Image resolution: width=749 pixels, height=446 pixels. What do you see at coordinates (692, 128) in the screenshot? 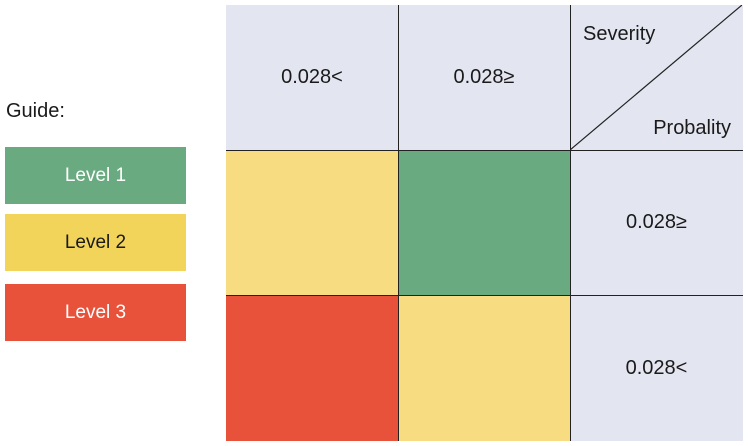
I see `probability-axis-label: Probality` at bounding box center [692, 128].